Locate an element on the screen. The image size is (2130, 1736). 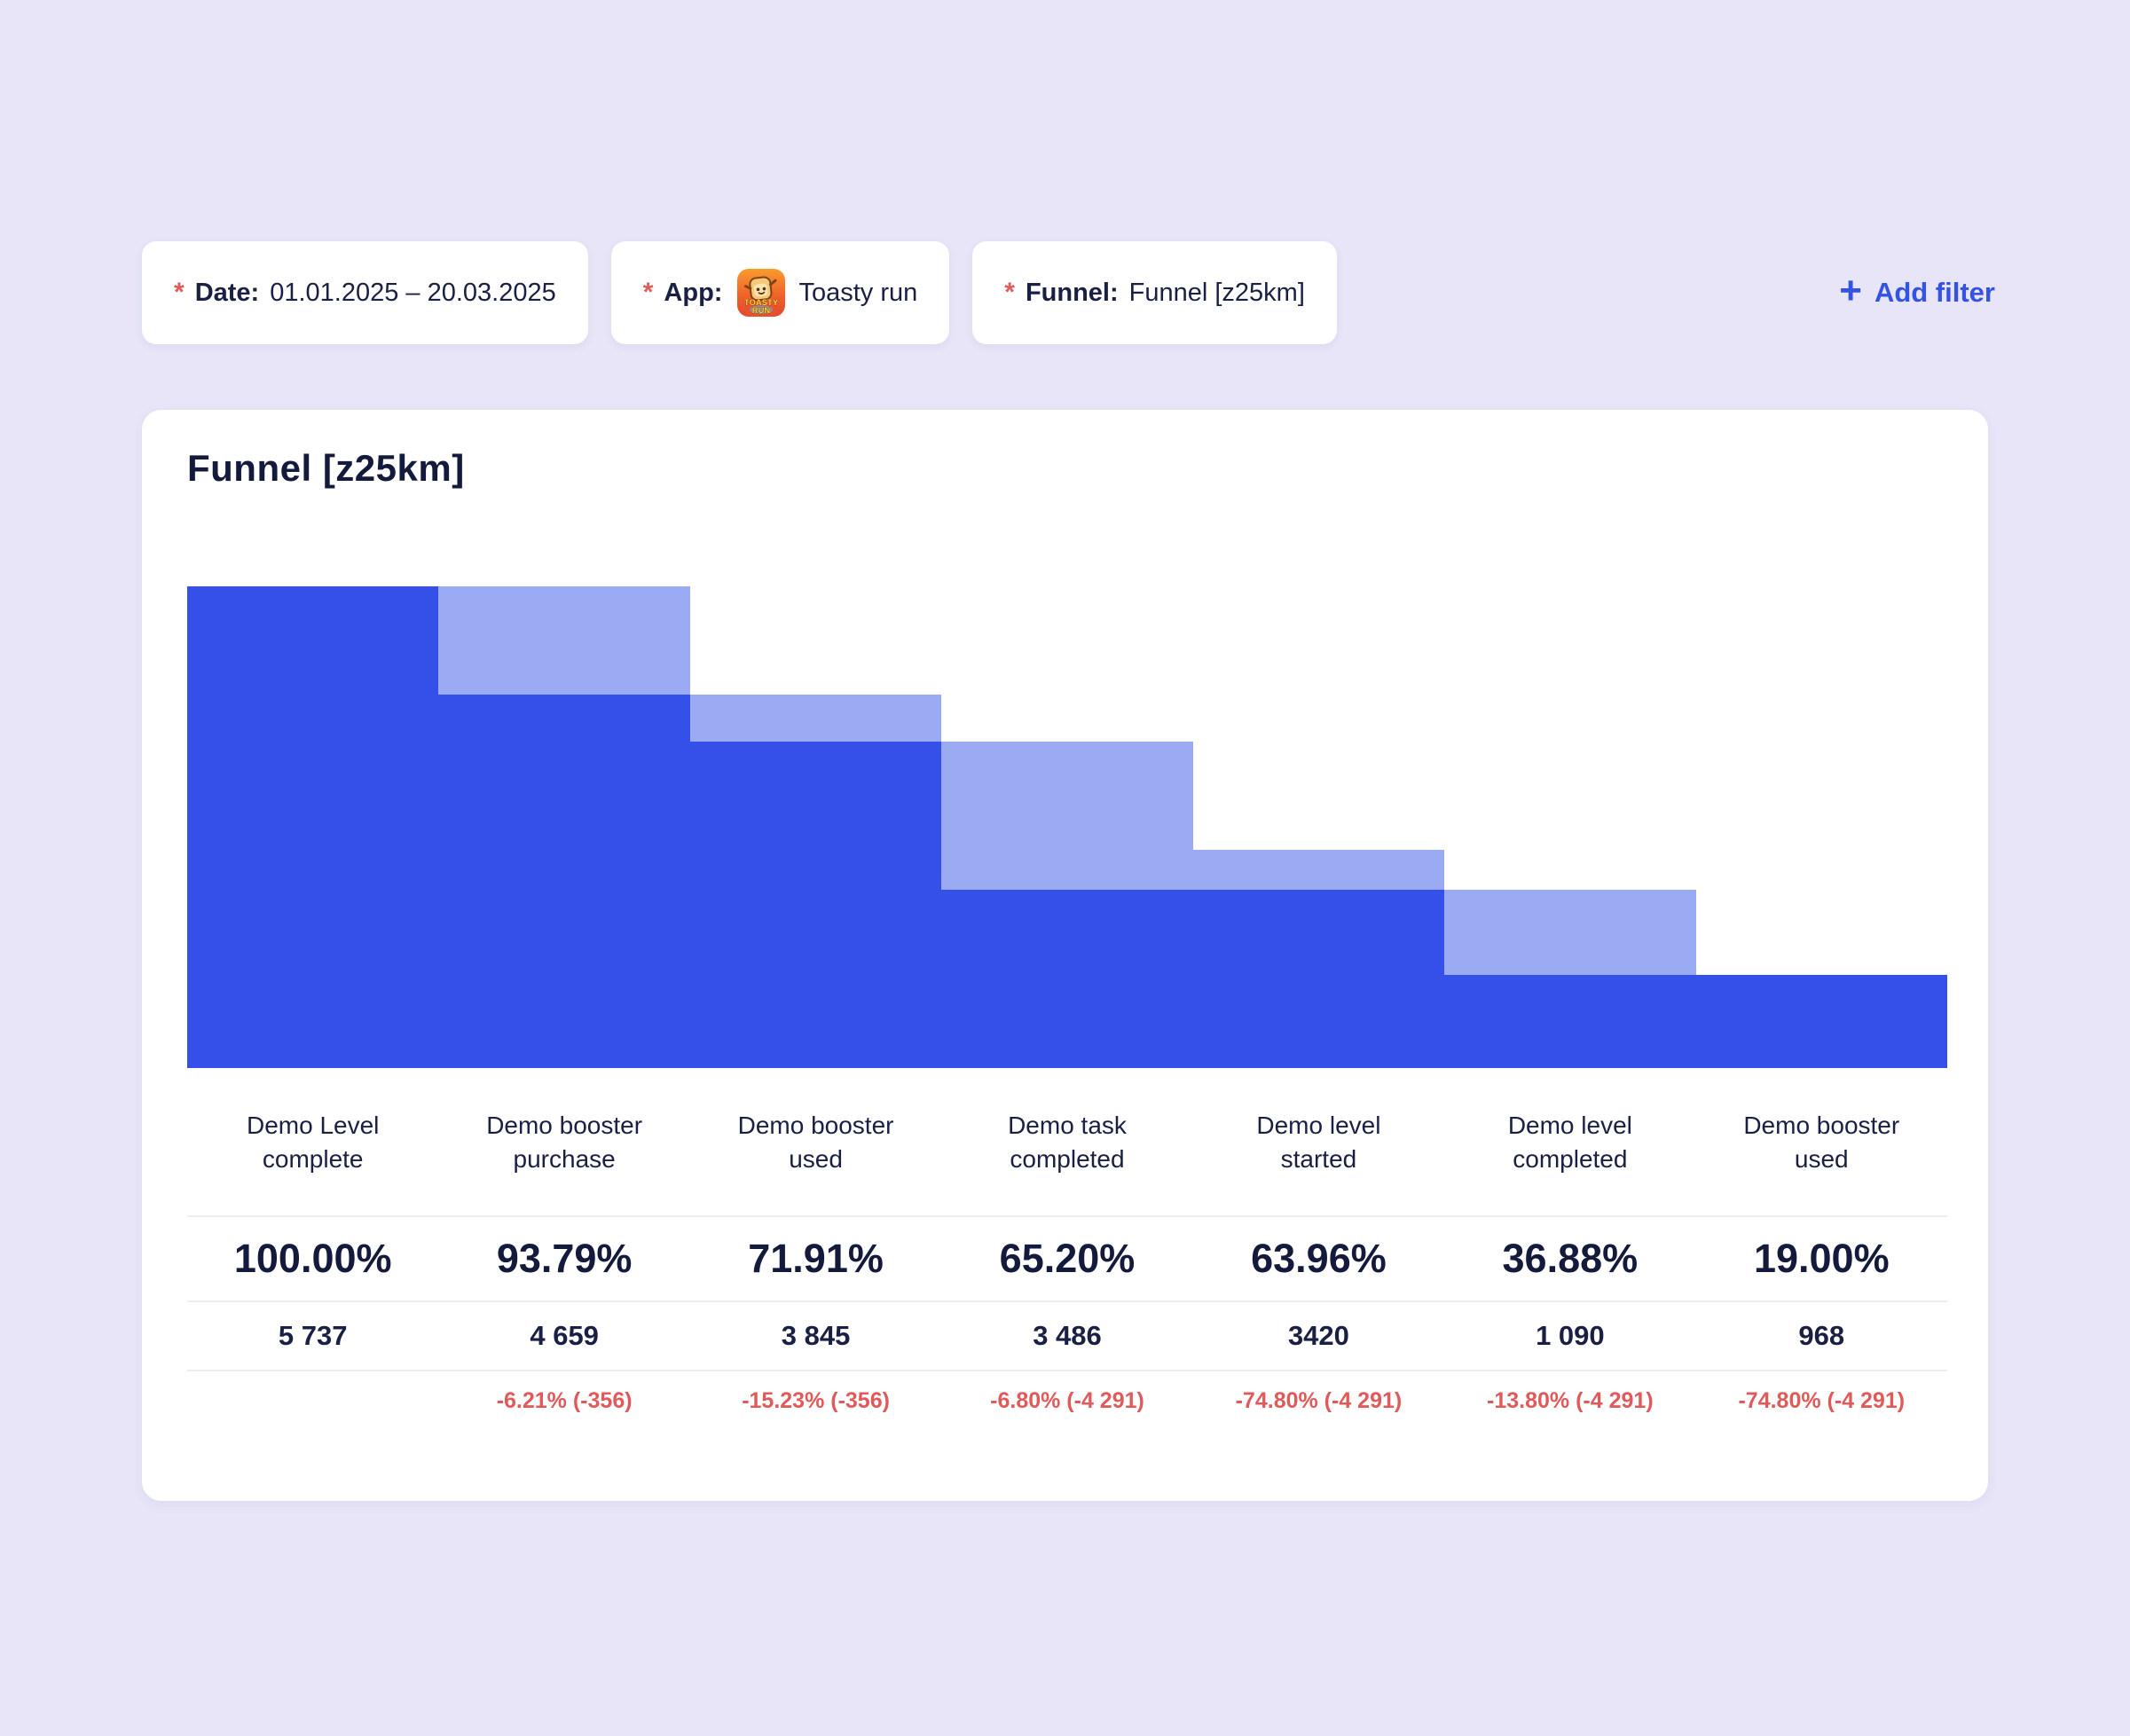
step-label: Demo level started is located at coordinates (1318, 1142).